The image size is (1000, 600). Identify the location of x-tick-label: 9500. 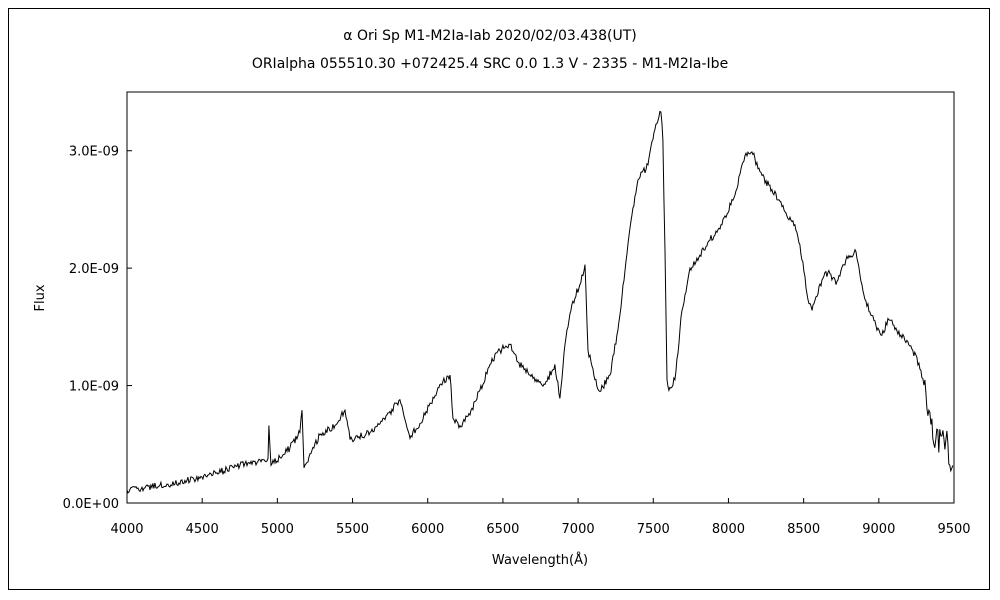
(953, 529).